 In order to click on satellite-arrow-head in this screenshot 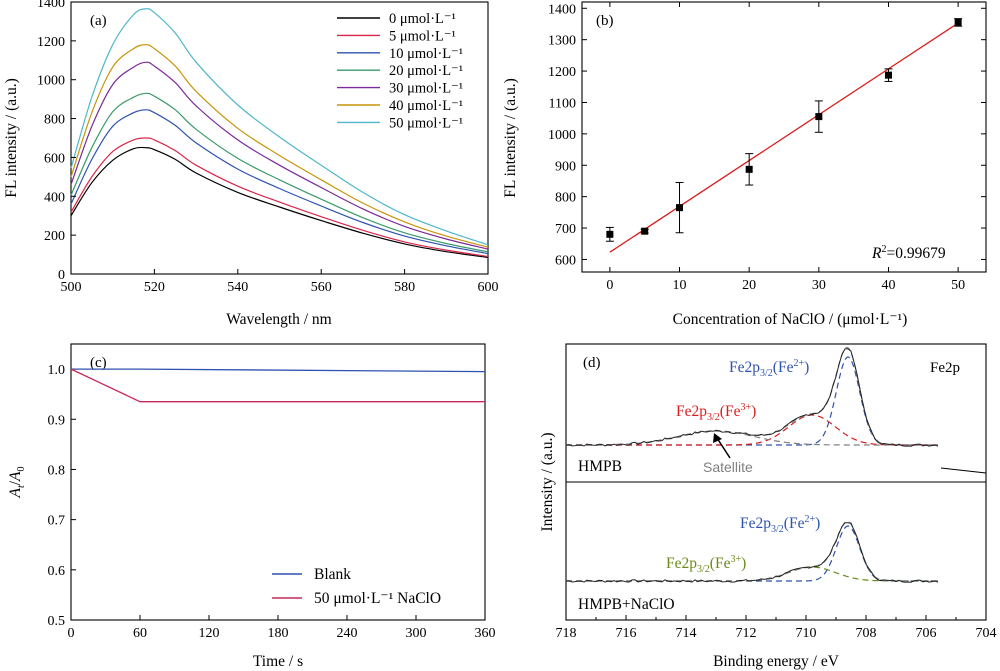, I will do `click(717, 438)`.